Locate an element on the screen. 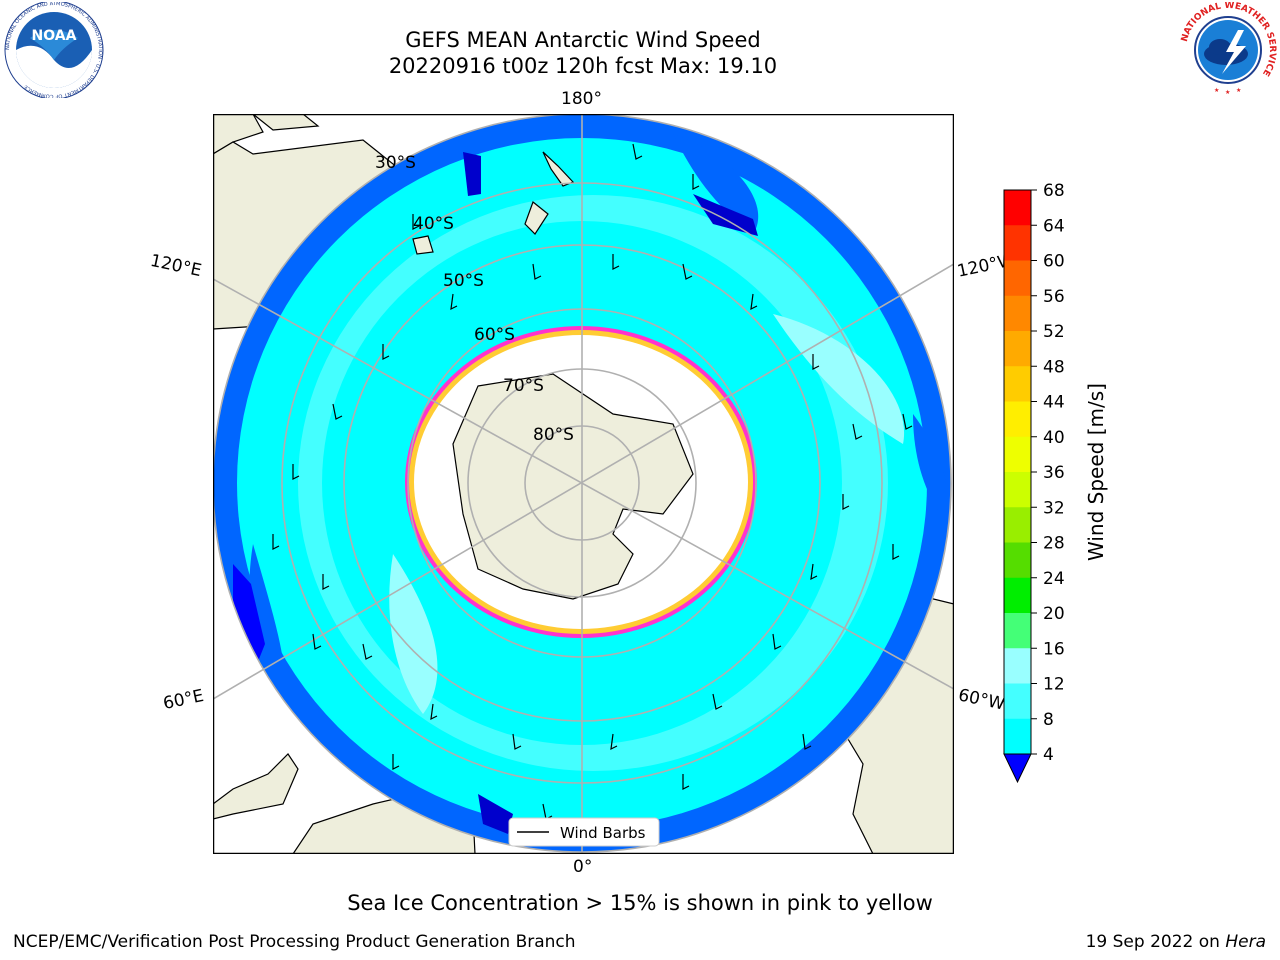 The width and height of the screenshot is (1280, 960). lat-label: 40°S is located at coordinates (433, 224).